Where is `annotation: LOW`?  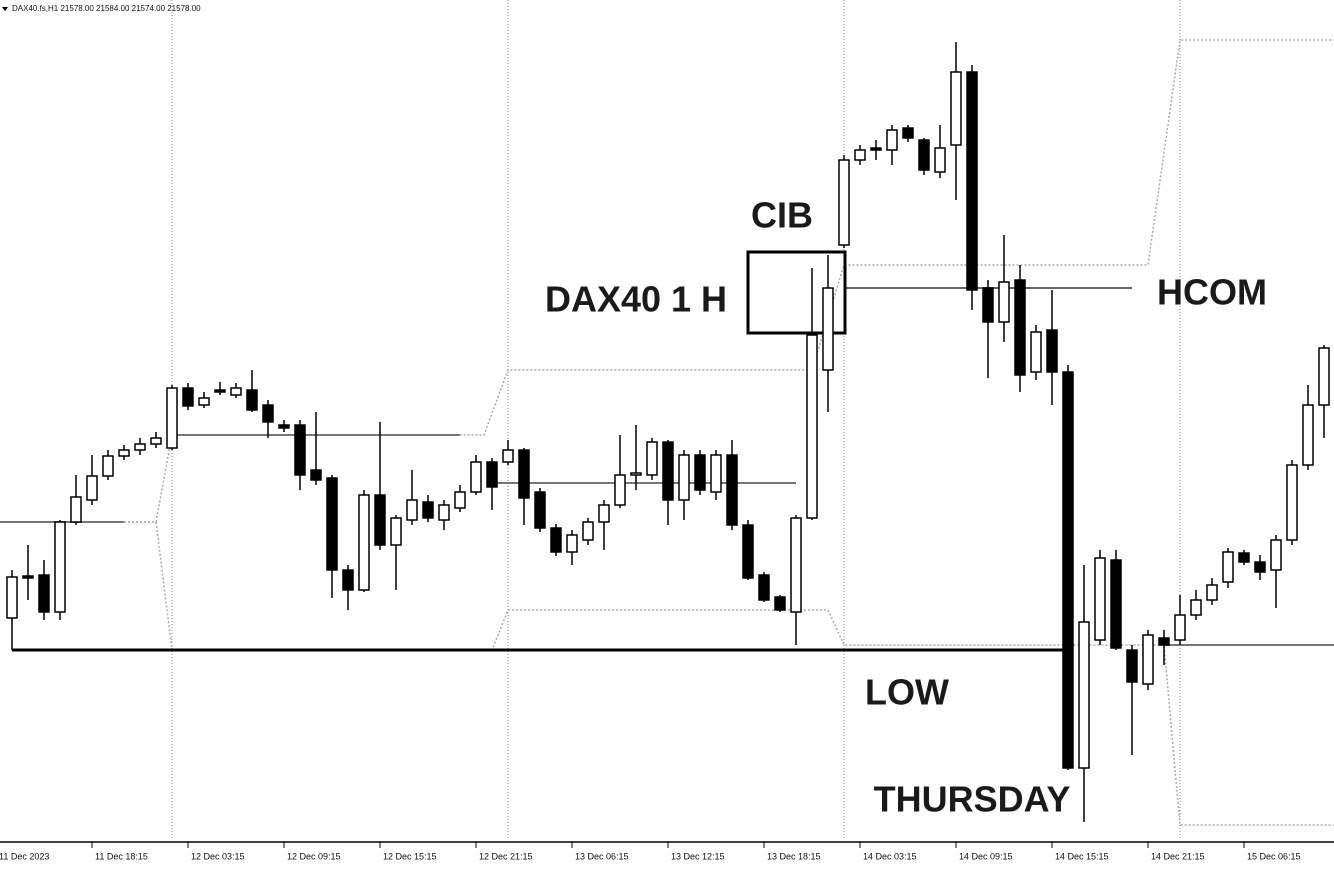 annotation: LOW is located at coordinates (907, 692).